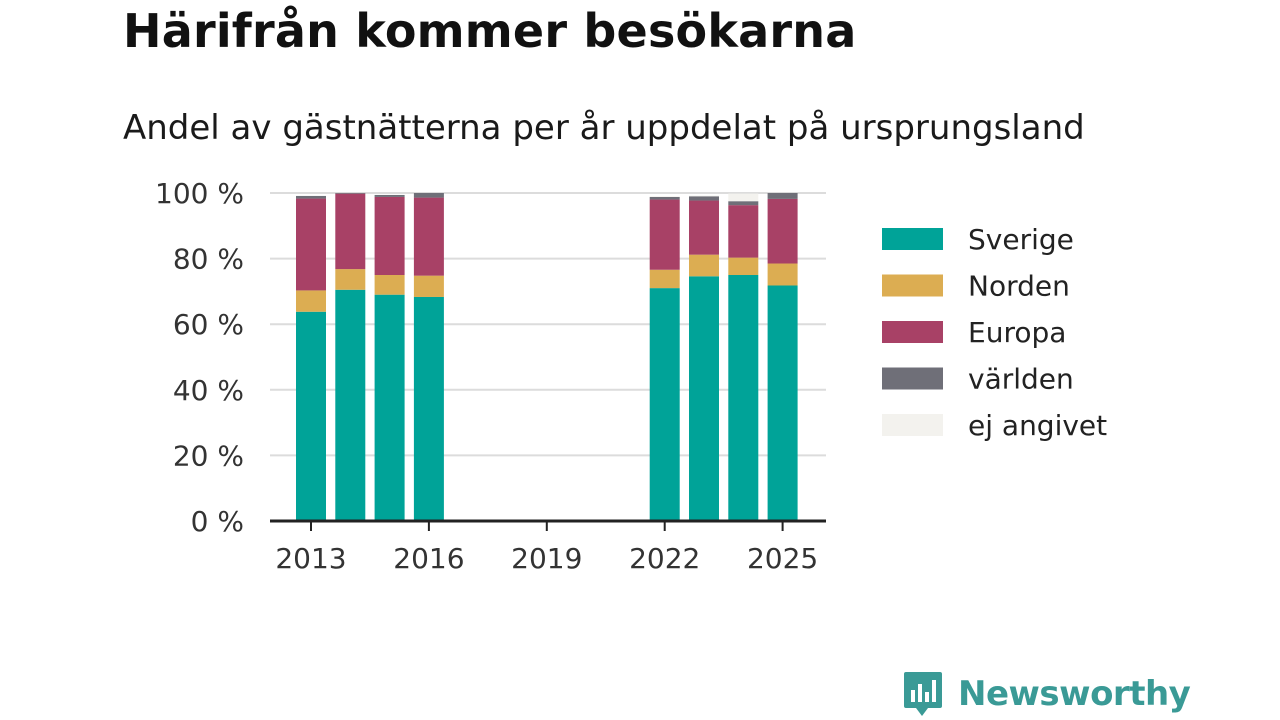 This screenshot has height=720, width=1280. Describe the element at coordinates (208, 324) in the screenshot. I see `y-tick-label: 60 %` at that location.